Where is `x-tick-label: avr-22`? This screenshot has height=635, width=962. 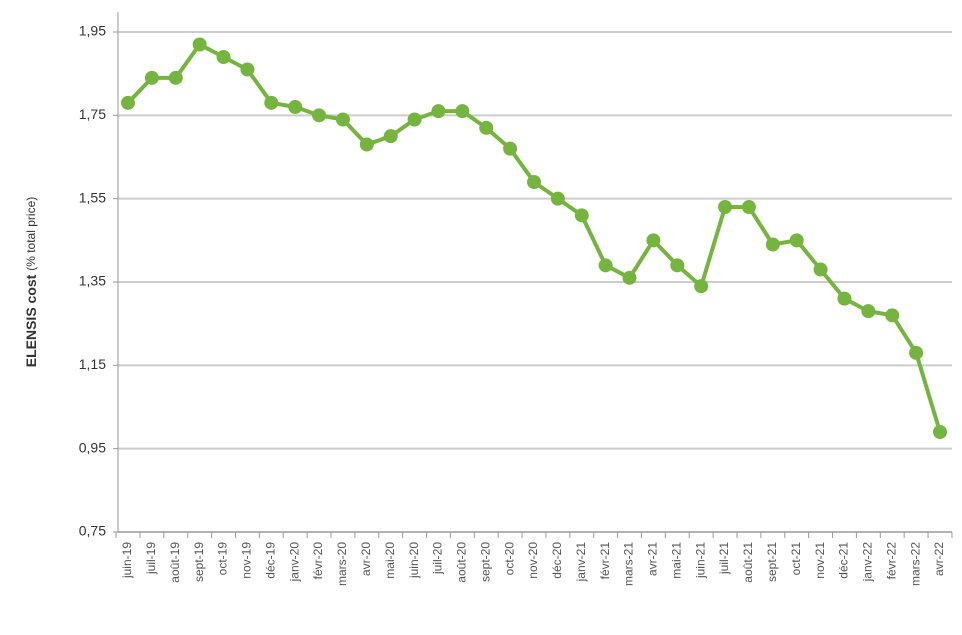
x-tick-label: avr-22 is located at coordinates (939, 559).